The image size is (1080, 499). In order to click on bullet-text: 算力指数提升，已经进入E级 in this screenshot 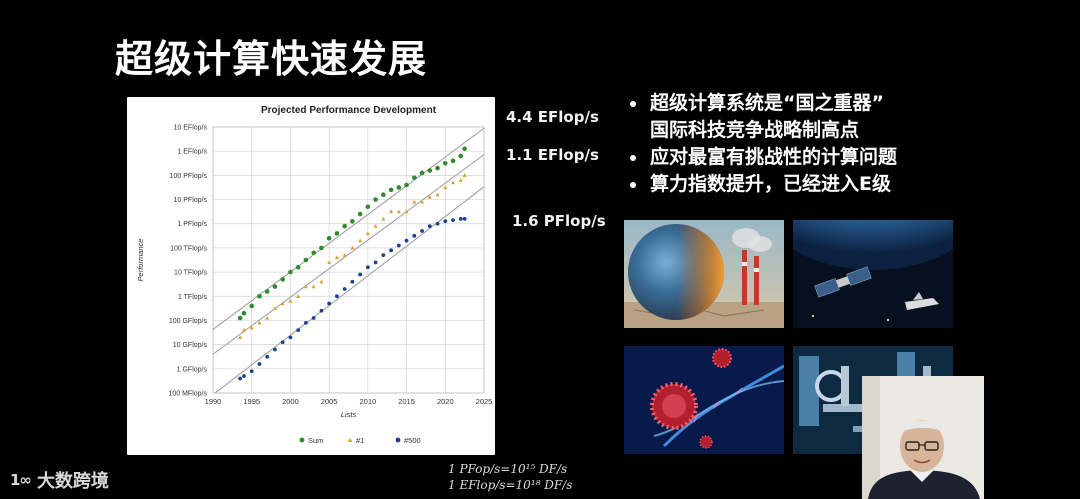, I will do `click(770, 184)`.